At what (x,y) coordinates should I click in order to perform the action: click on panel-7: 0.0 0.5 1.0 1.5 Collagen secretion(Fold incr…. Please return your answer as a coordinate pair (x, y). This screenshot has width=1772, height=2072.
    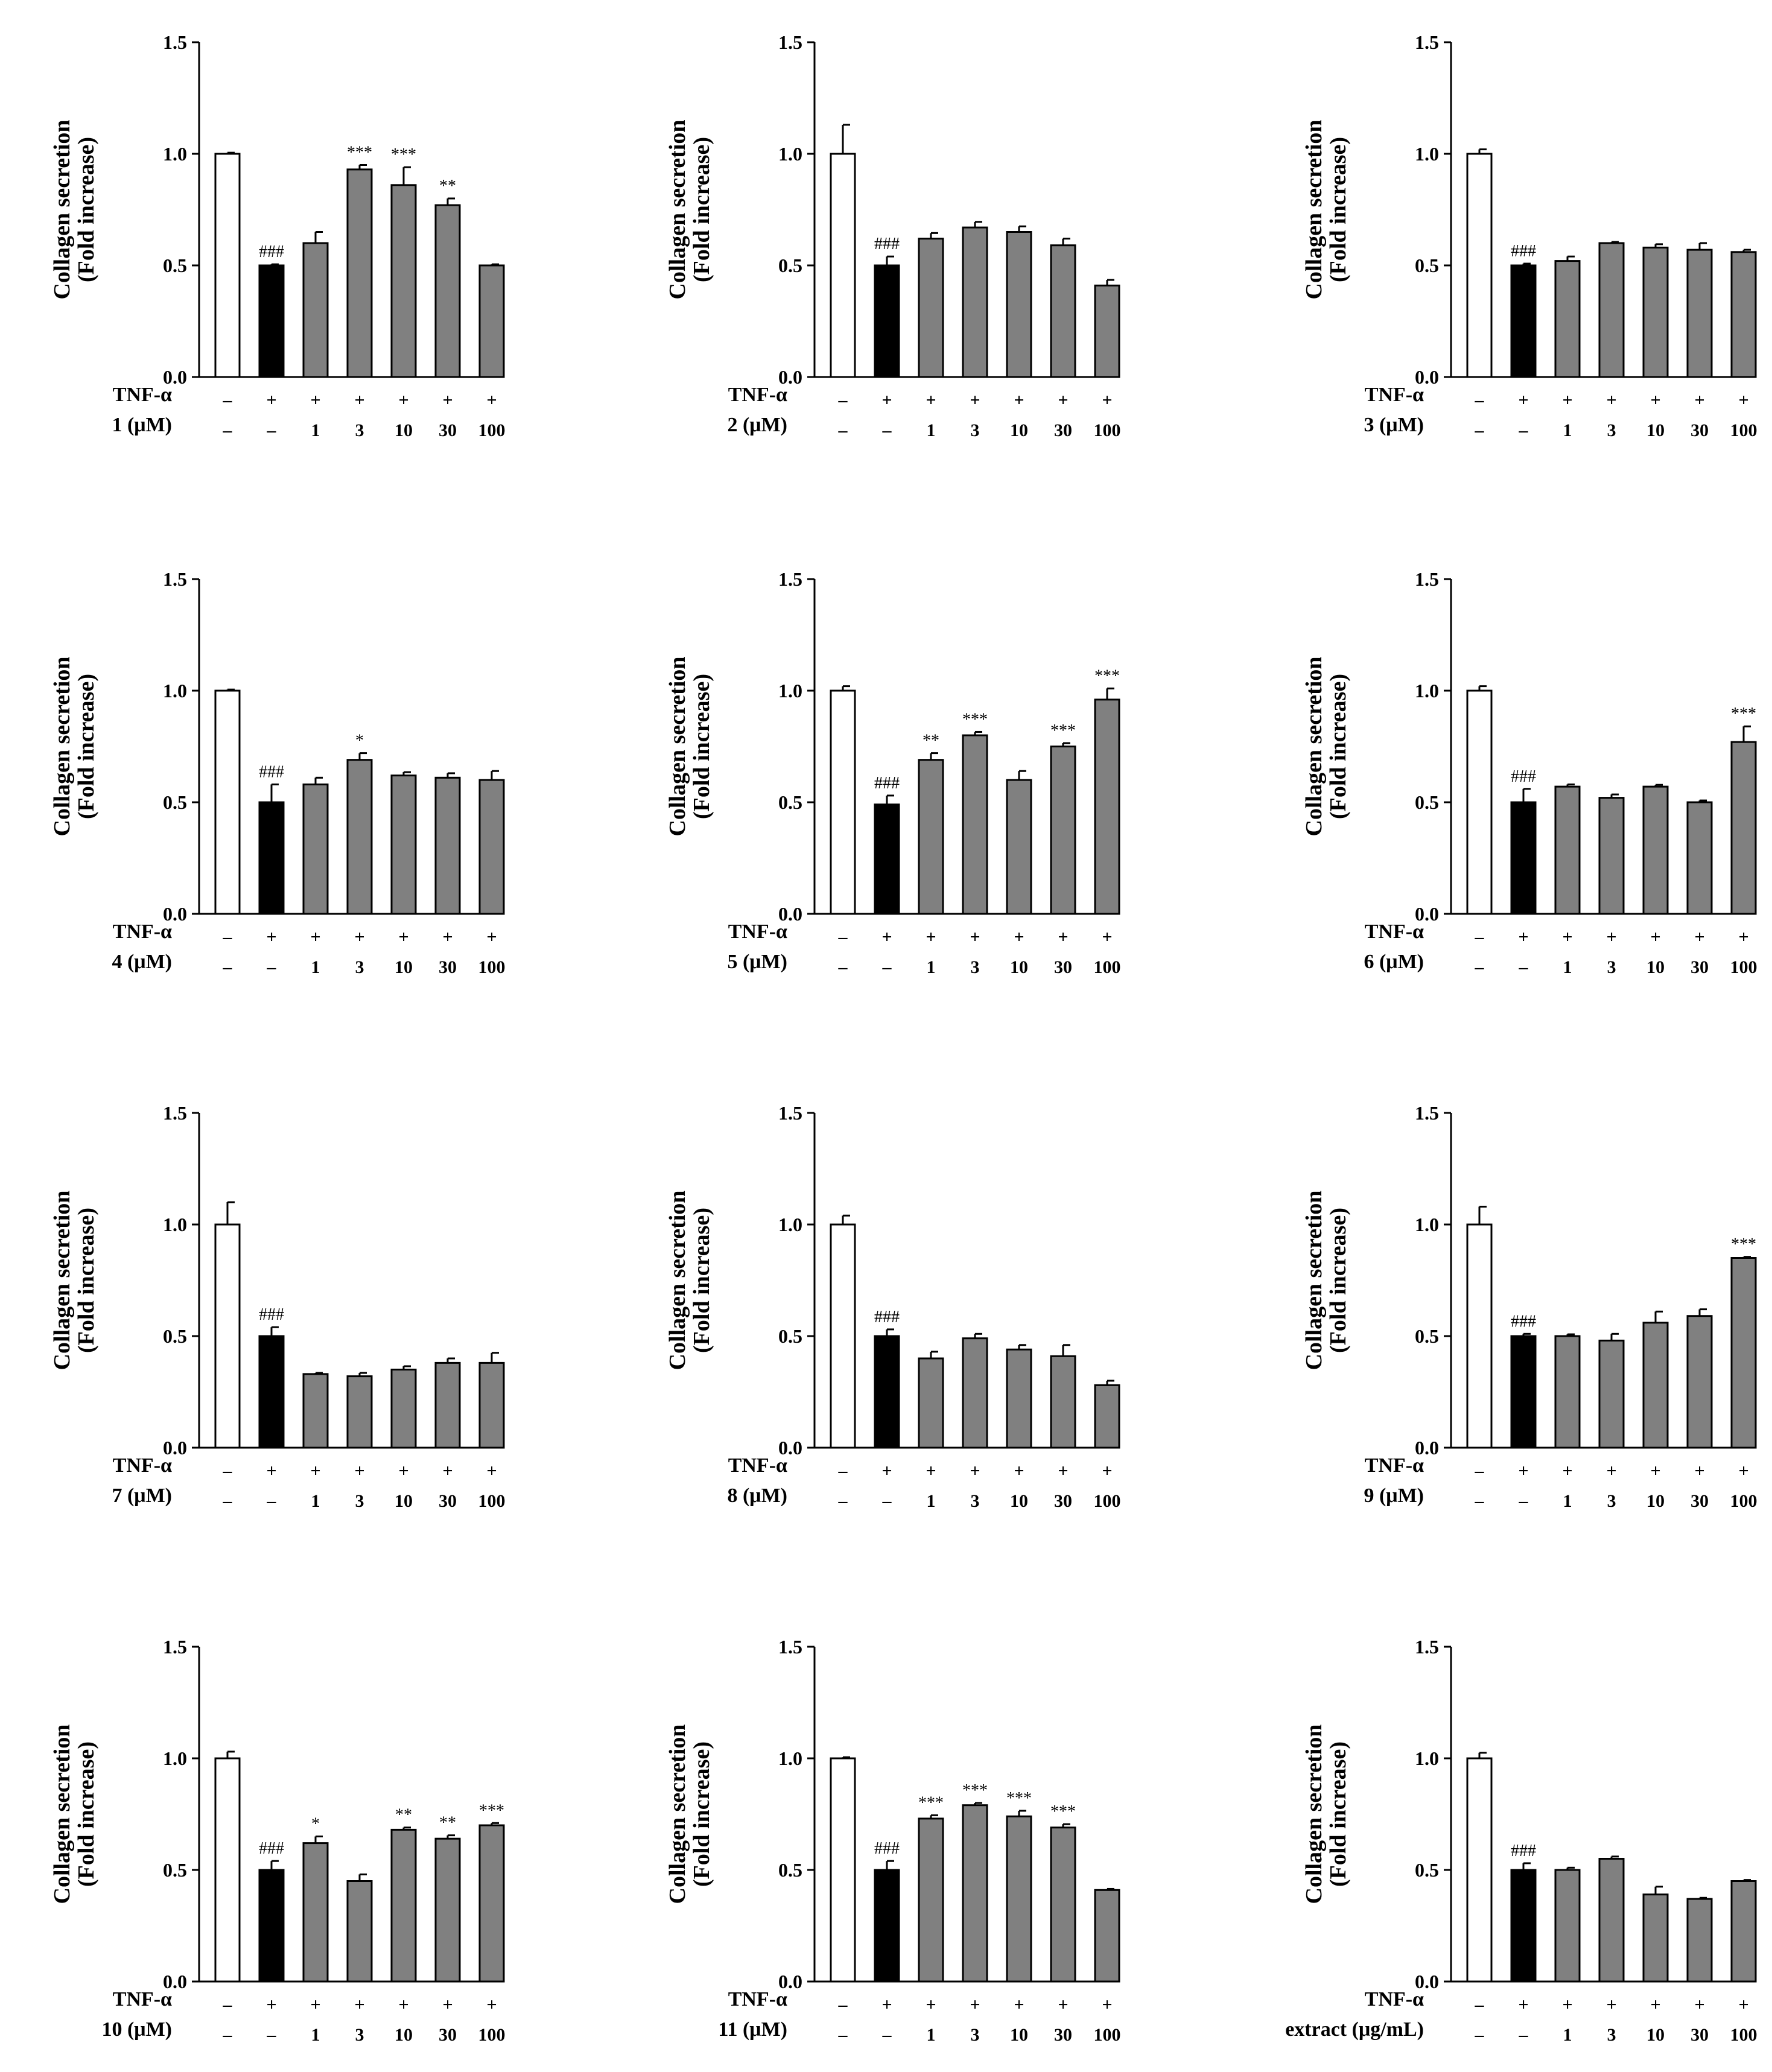
    Looking at the image, I should click on (277, 1306).